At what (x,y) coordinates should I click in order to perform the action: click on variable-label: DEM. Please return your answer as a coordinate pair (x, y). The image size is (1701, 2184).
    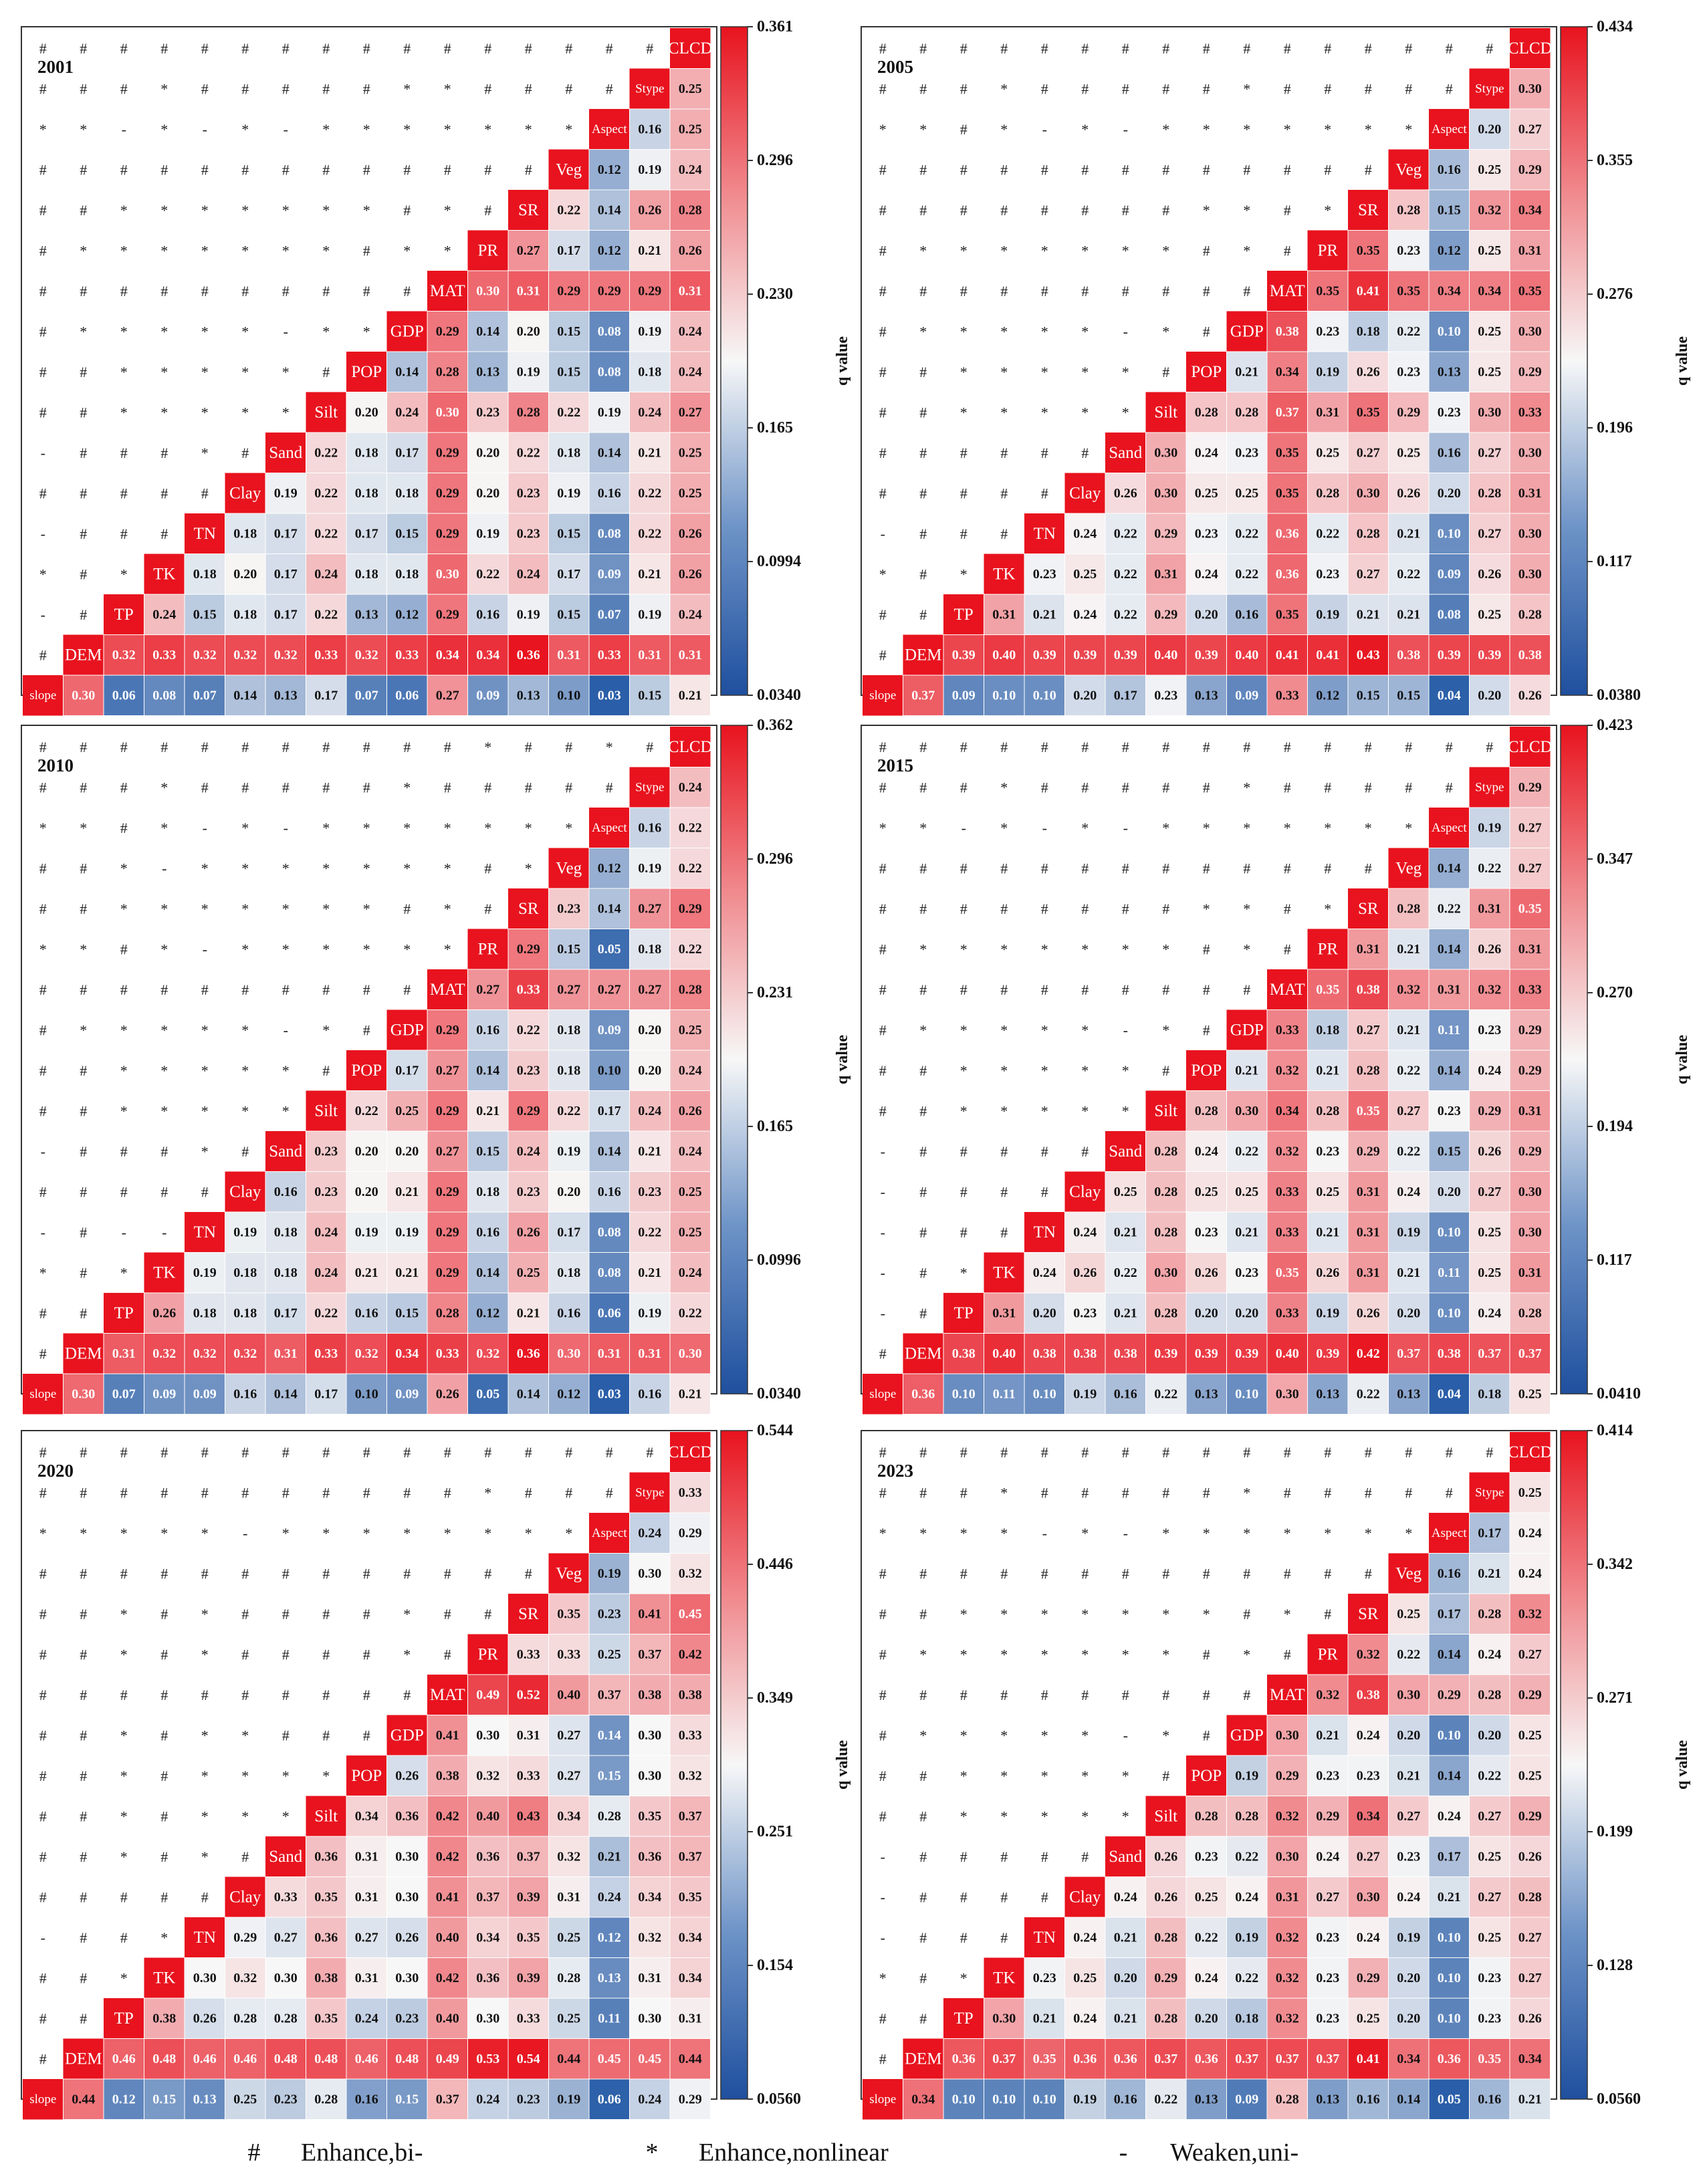
    Looking at the image, I should click on (923, 2059).